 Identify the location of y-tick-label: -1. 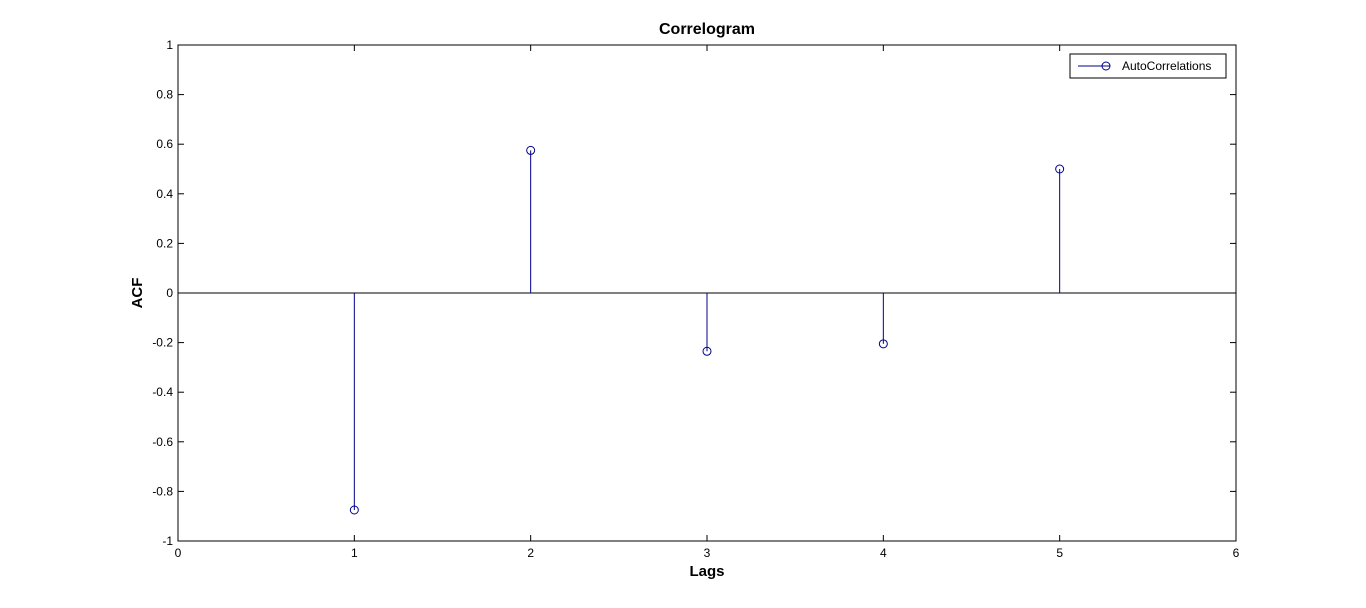
(167, 541).